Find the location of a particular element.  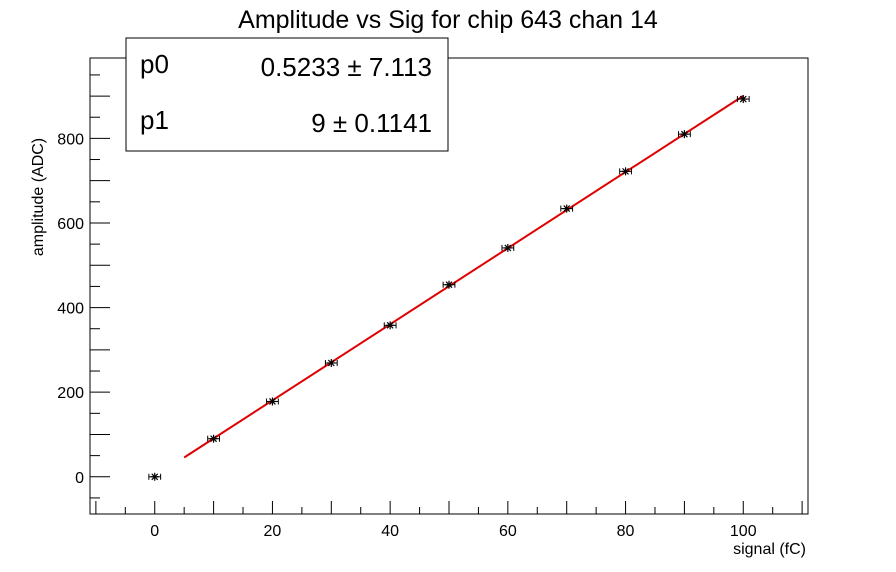

stats-p0-value: 0.5233 ± 7.113 is located at coordinates (346, 67).